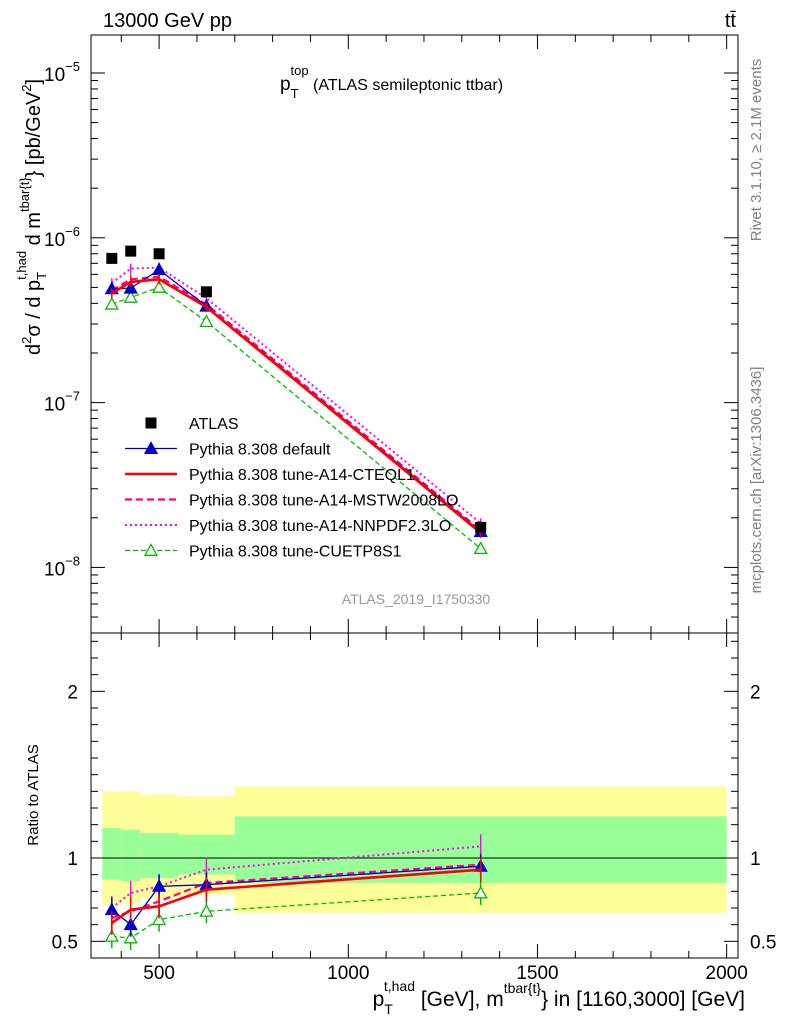 This screenshot has width=786, height=1024. Describe the element at coordinates (295, 93) in the screenshot. I see `title-sub: T` at that location.